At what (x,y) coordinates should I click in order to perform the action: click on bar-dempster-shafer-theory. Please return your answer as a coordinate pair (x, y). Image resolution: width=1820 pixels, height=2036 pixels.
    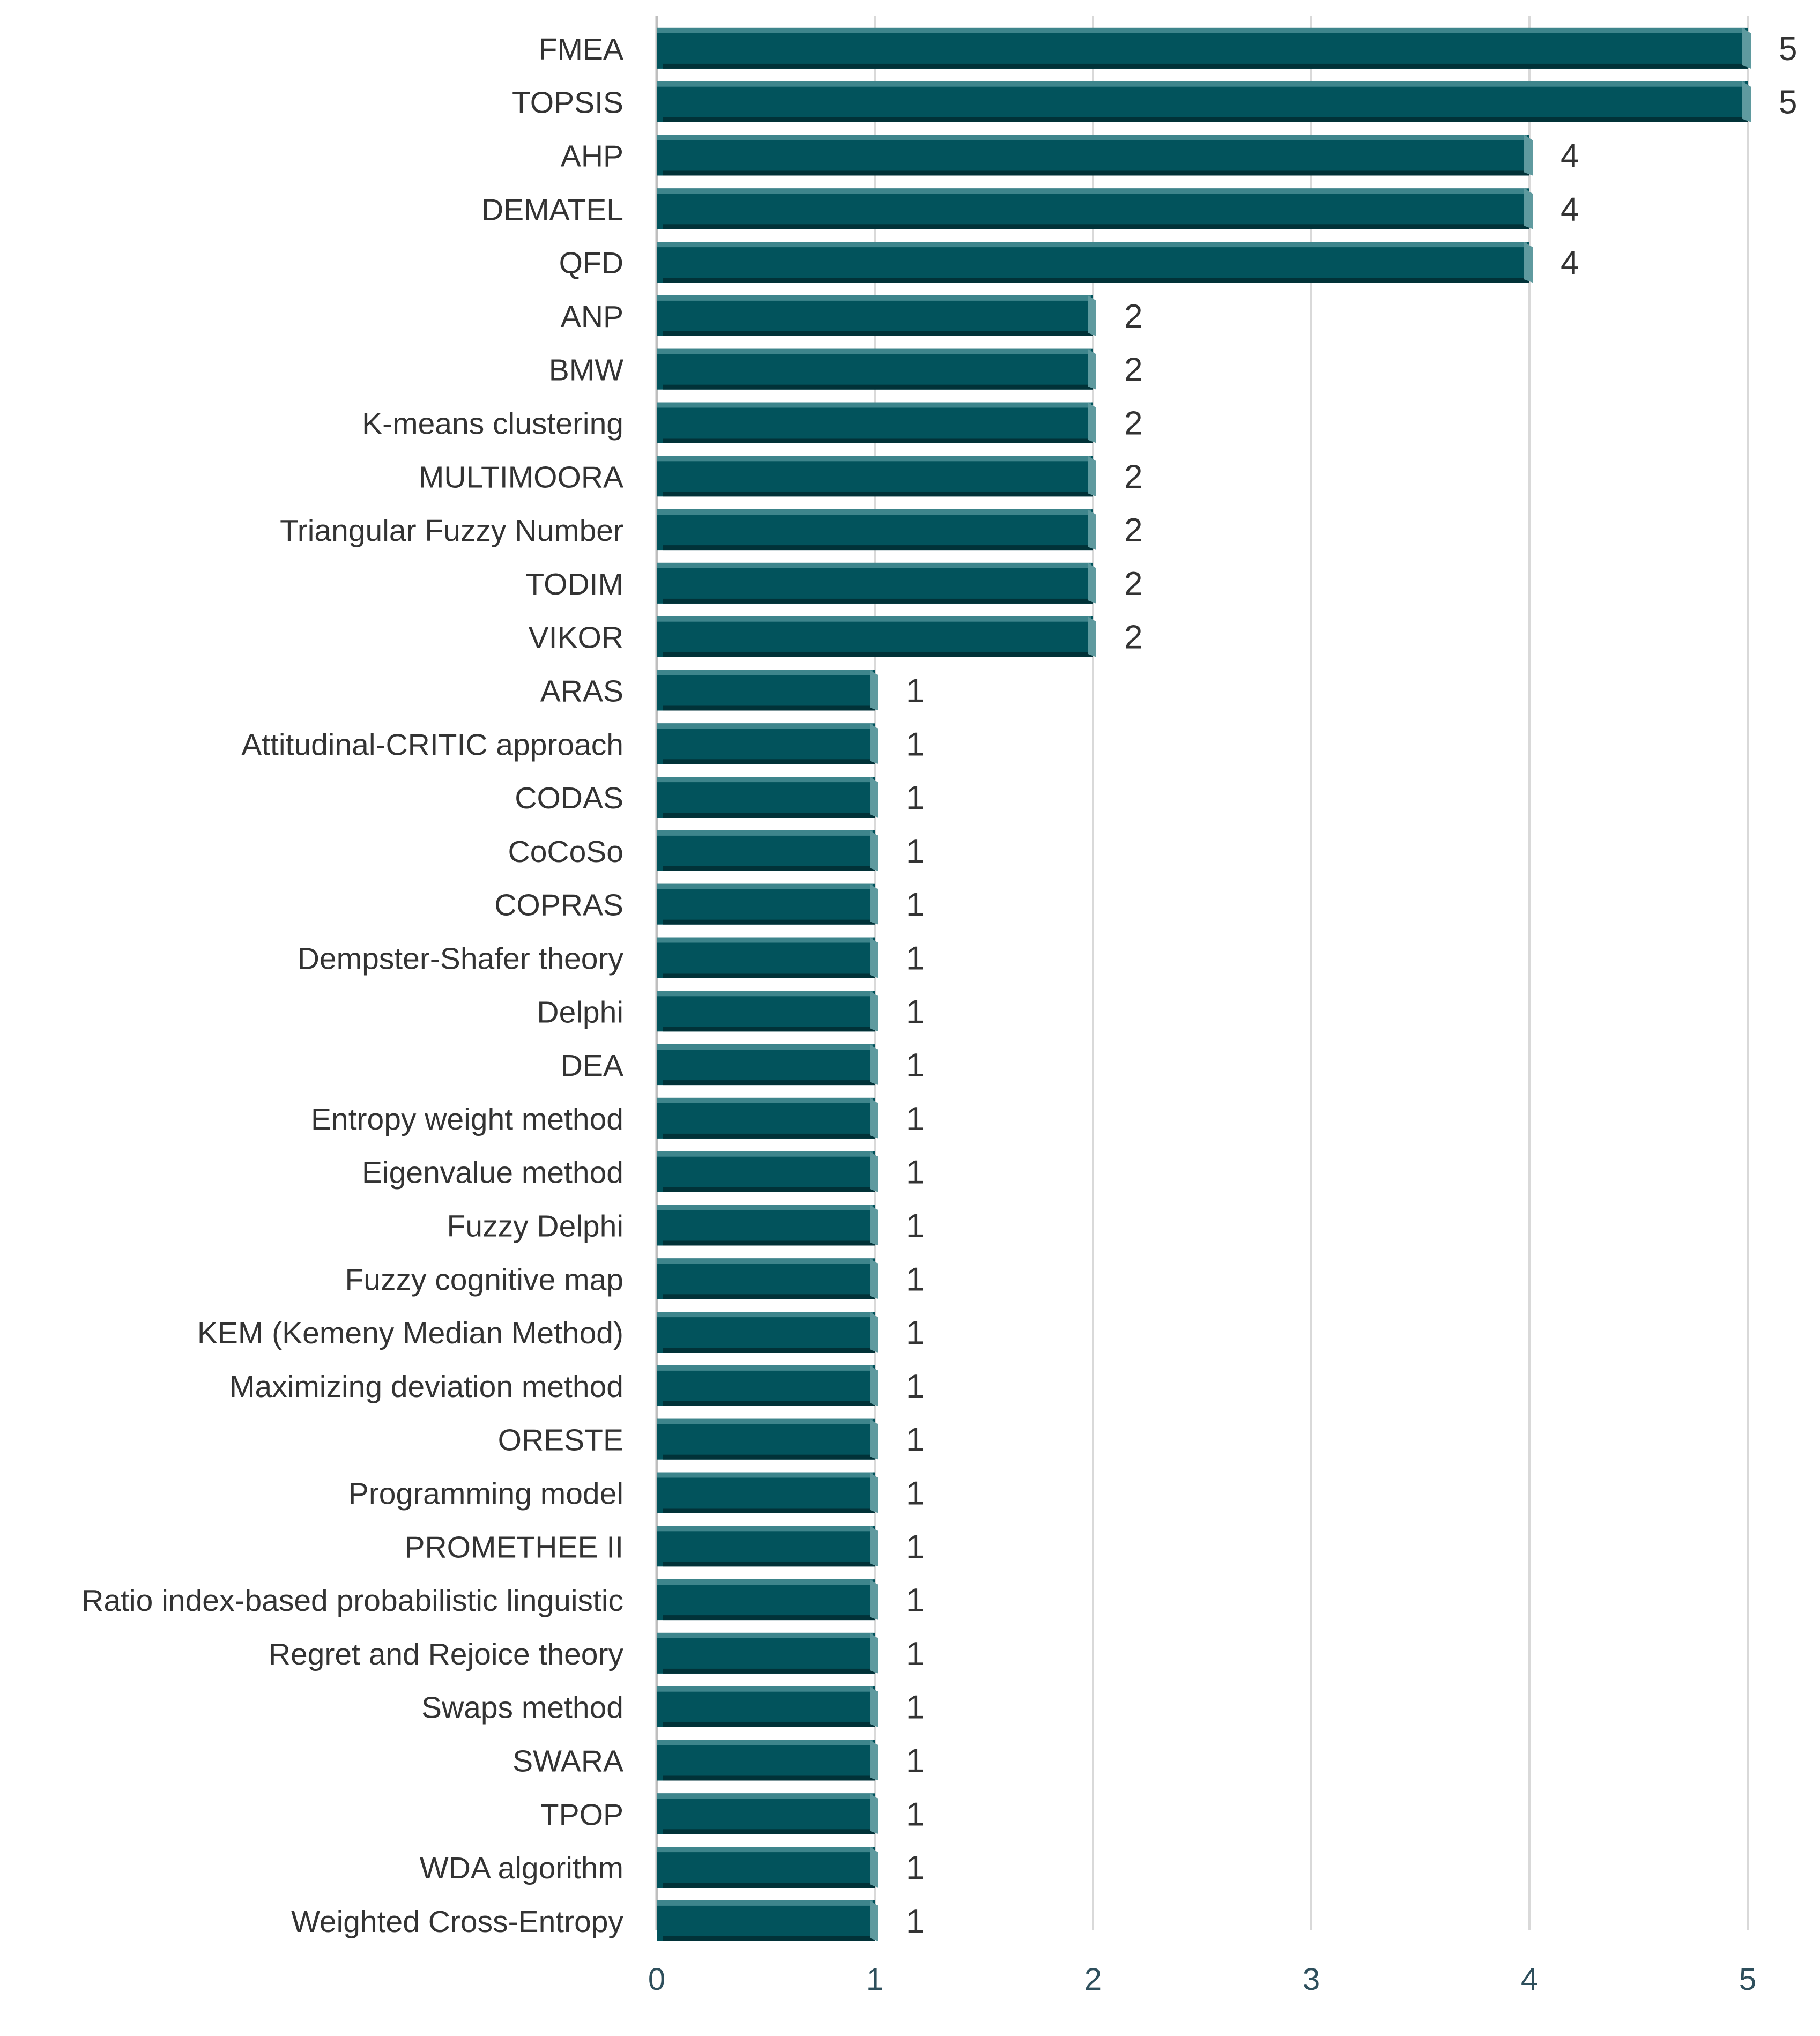
    Looking at the image, I should click on (767, 957).